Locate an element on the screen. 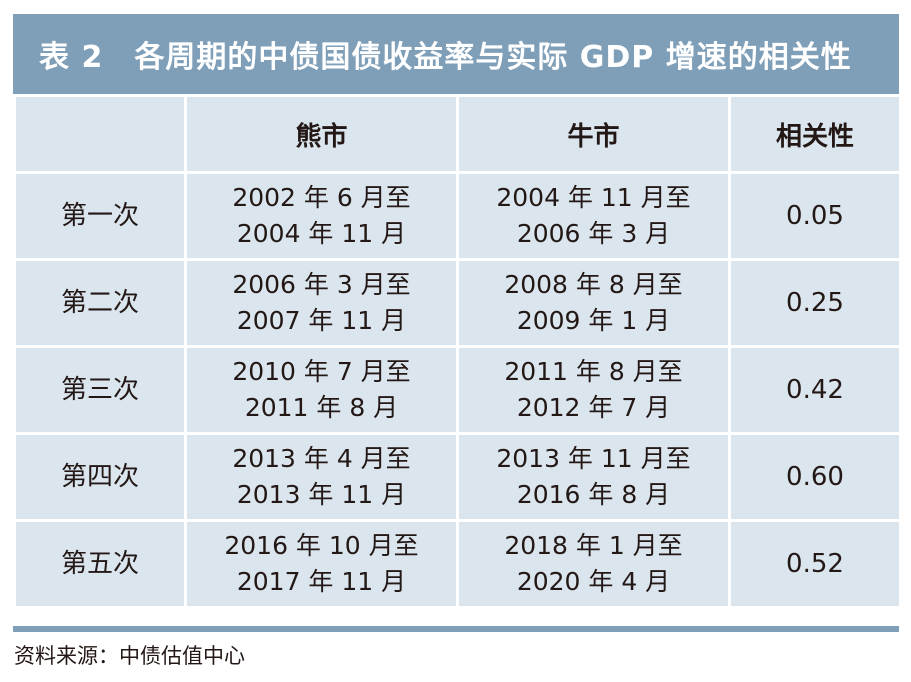 Image resolution: width=911 pixels, height=682 pixels. correlation-cell: 0.25 is located at coordinates (815, 303).